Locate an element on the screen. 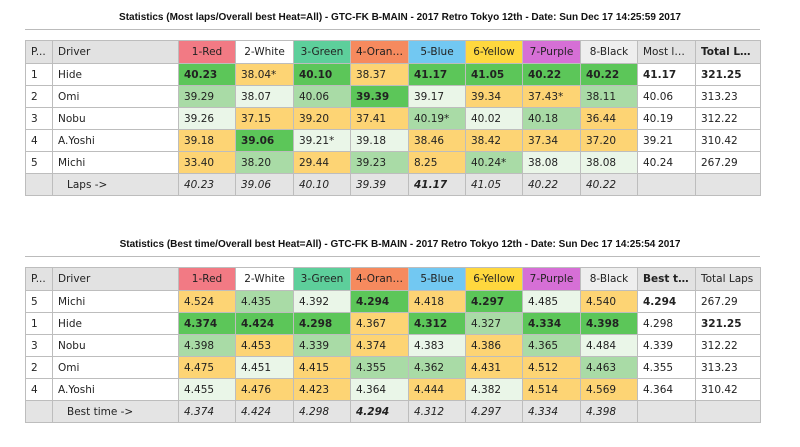  footer-value-cell: 4.334 is located at coordinates (551, 411).